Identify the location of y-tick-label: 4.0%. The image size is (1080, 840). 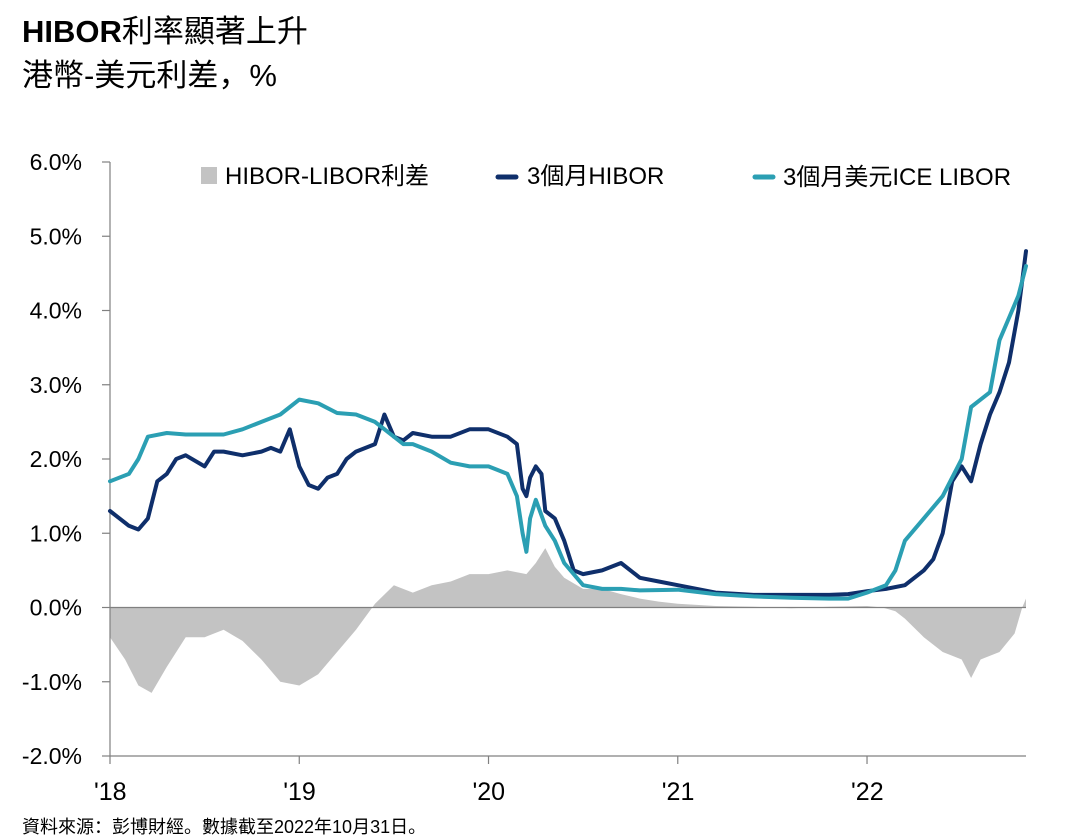
(56, 311).